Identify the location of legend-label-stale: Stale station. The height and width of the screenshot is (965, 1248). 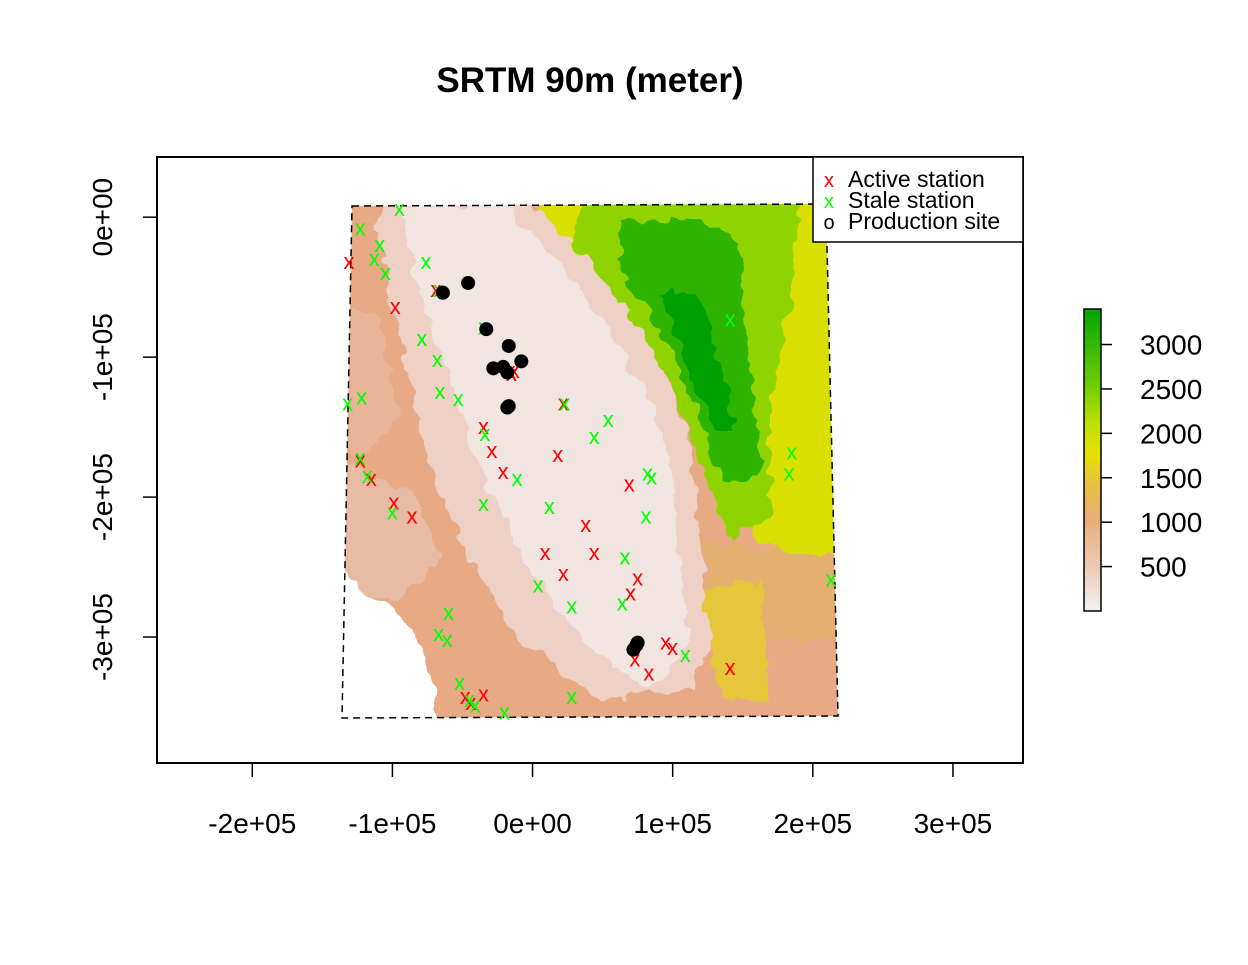
(911, 200).